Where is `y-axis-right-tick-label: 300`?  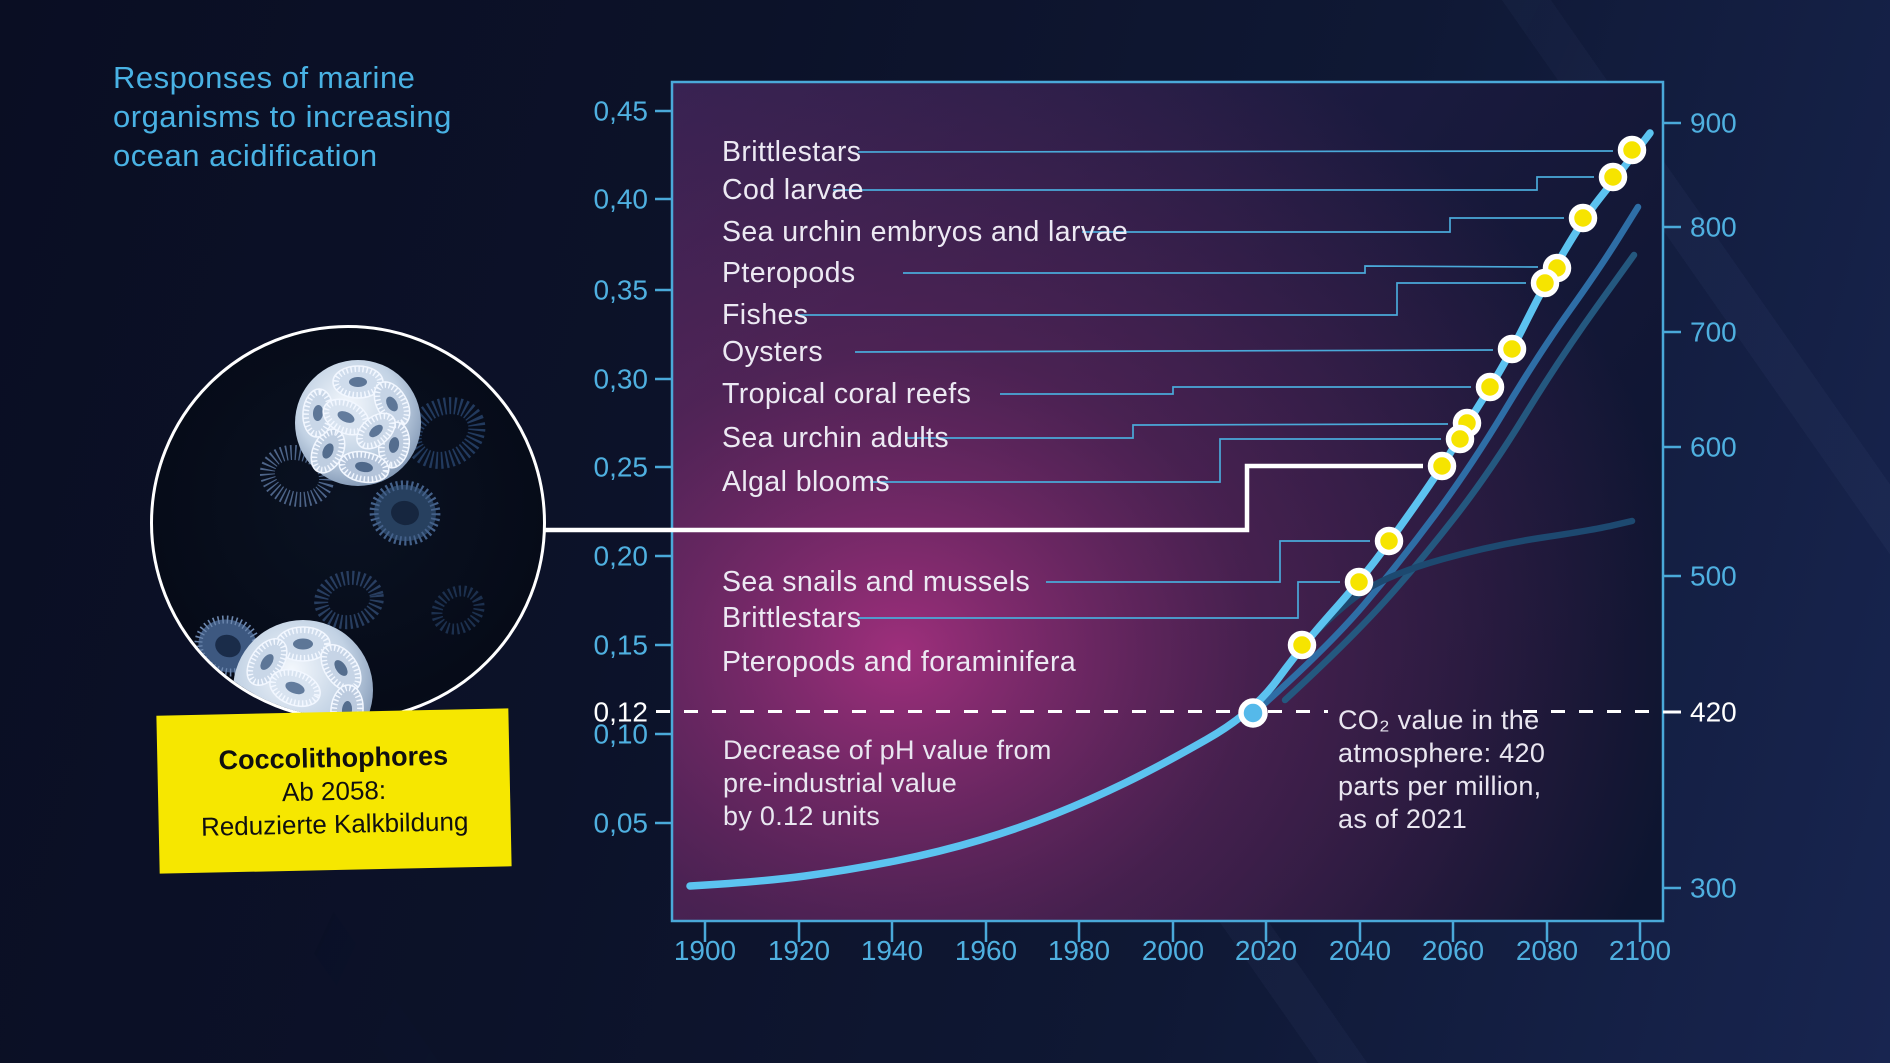
y-axis-right-tick-label: 300 is located at coordinates (1713, 888).